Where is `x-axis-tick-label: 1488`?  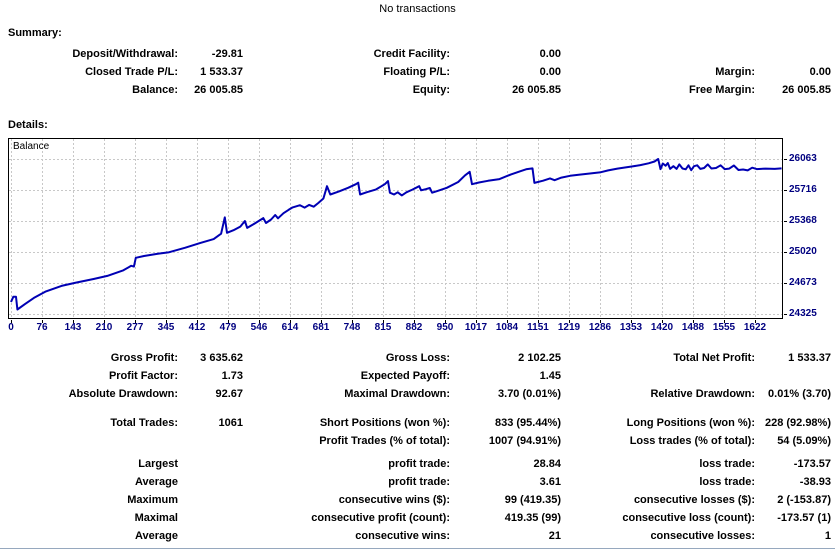
x-axis-tick-label: 1488 is located at coordinates (693, 327).